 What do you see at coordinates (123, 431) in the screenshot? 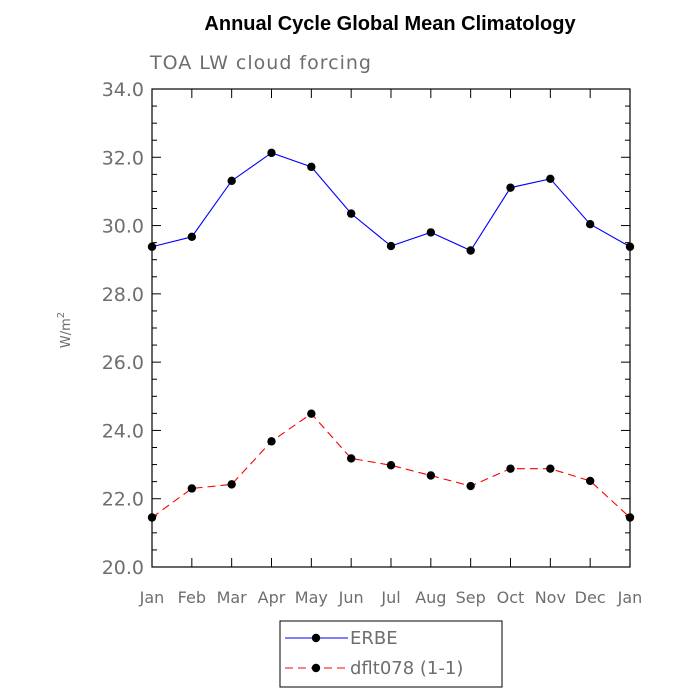
I see `y-tick-label: 24.0` at bounding box center [123, 431].